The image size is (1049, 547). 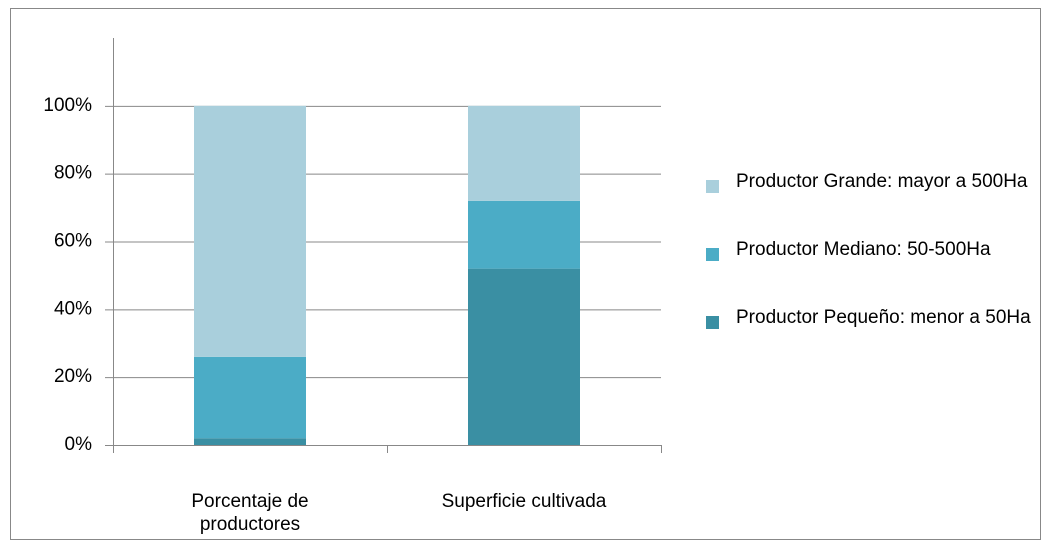 I want to click on y-tick-label: 60%, so click(x=73, y=241).